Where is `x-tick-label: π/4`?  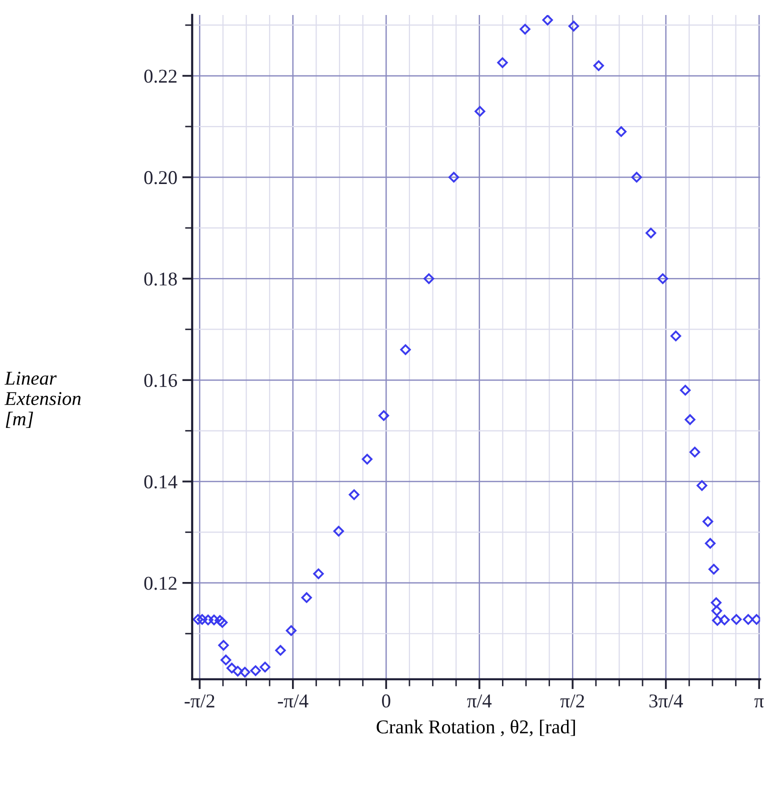
x-tick-label: π/4 is located at coordinates (479, 701).